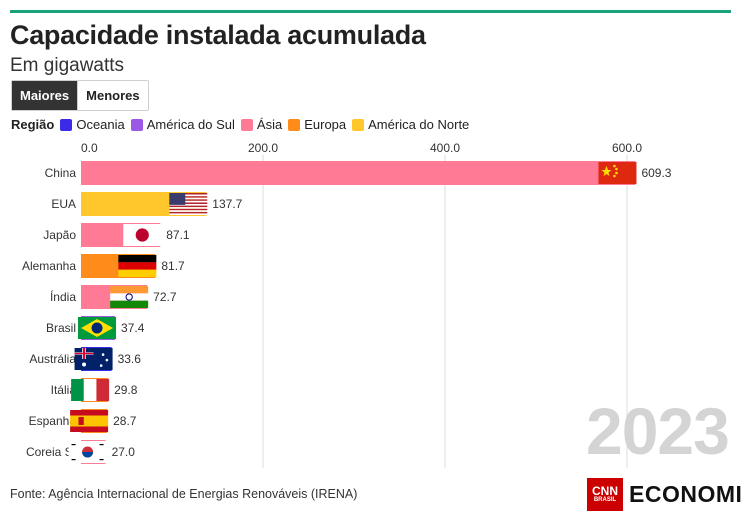 The height and width of the screenshot is (526, 742). What do you see at coordinates (93, 359) in the screenshot?
I see `australia-flag-icon` at bounding box center [93, 359].